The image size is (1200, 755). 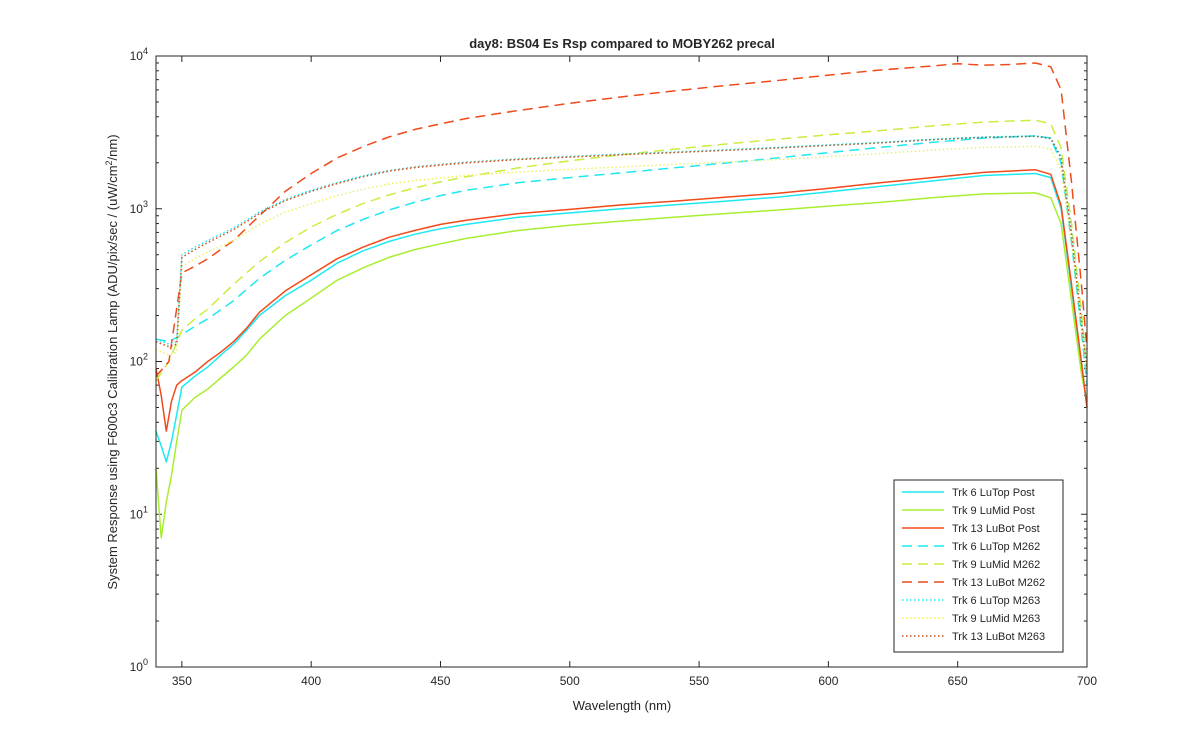 What do you see at coordinates (996, 529) in the screenshot?
I see `legend-label: Trk 13 LuBot Post` at bounding box center [996, 529].